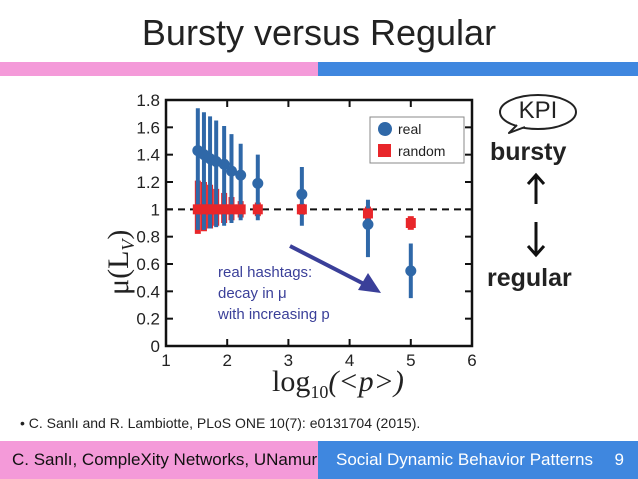  Describe the element at coordinates (329, 266) in the screenshot. I see `annotation-arrow-shaft` at that location.